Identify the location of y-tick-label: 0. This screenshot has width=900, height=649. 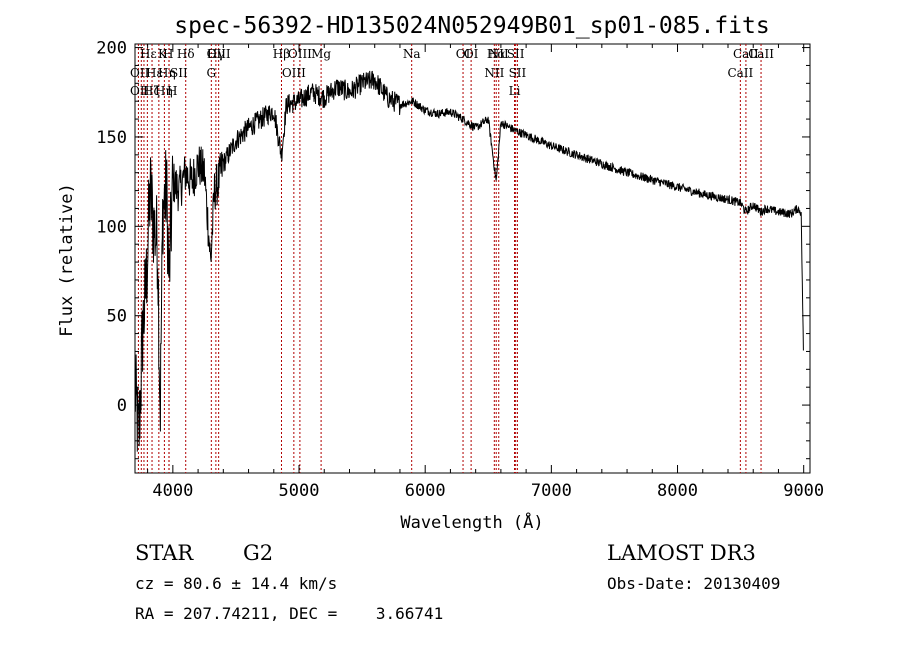
(122, 406).